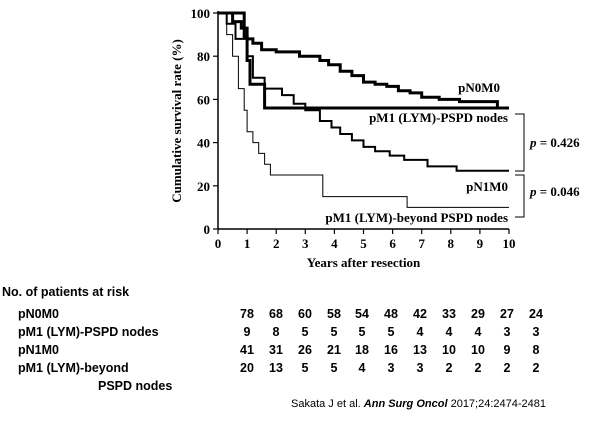  I want to click on risk-cell: 41, so click(247, 350).